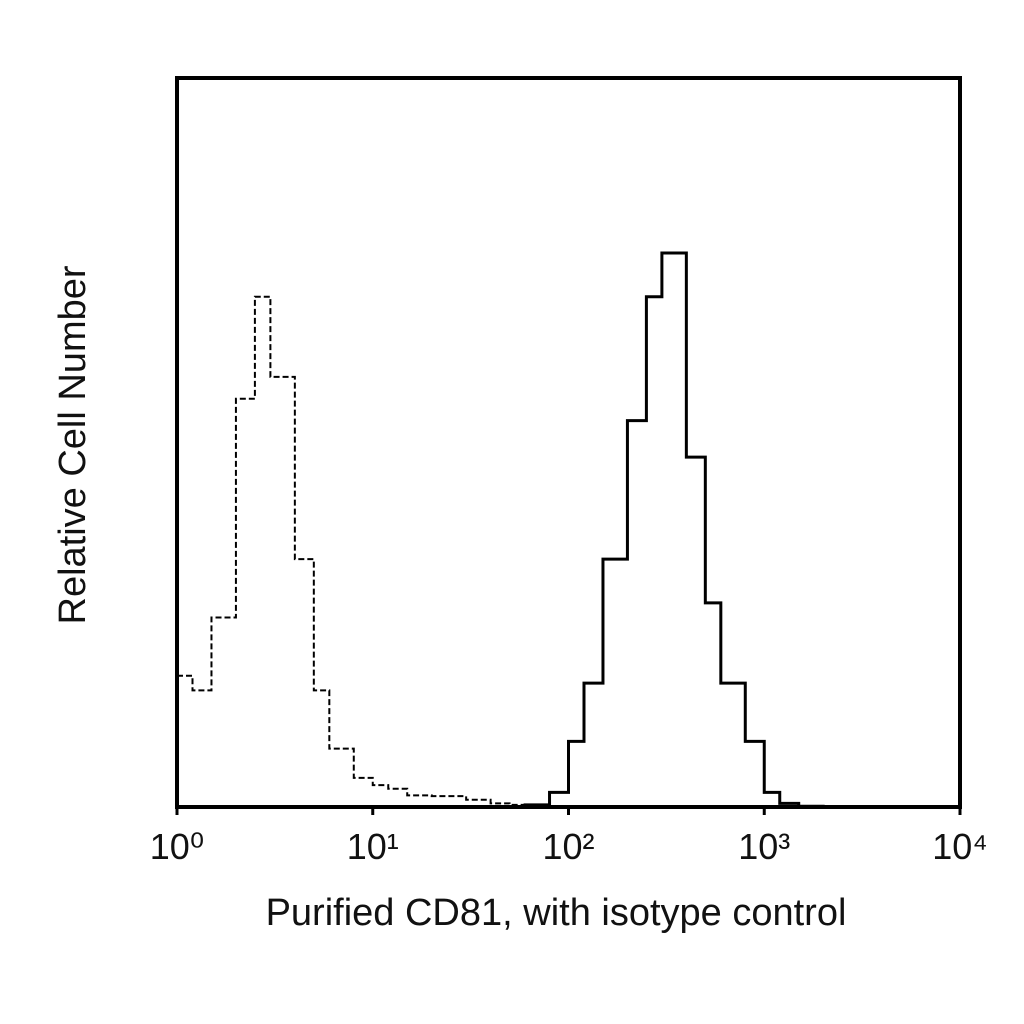 This screenshot has width=1024, height=1024. What do you see at coordinates (373, 846) in the screenshot?
I see `x-tick-label: 10¹` at bounding box center [373, 846].